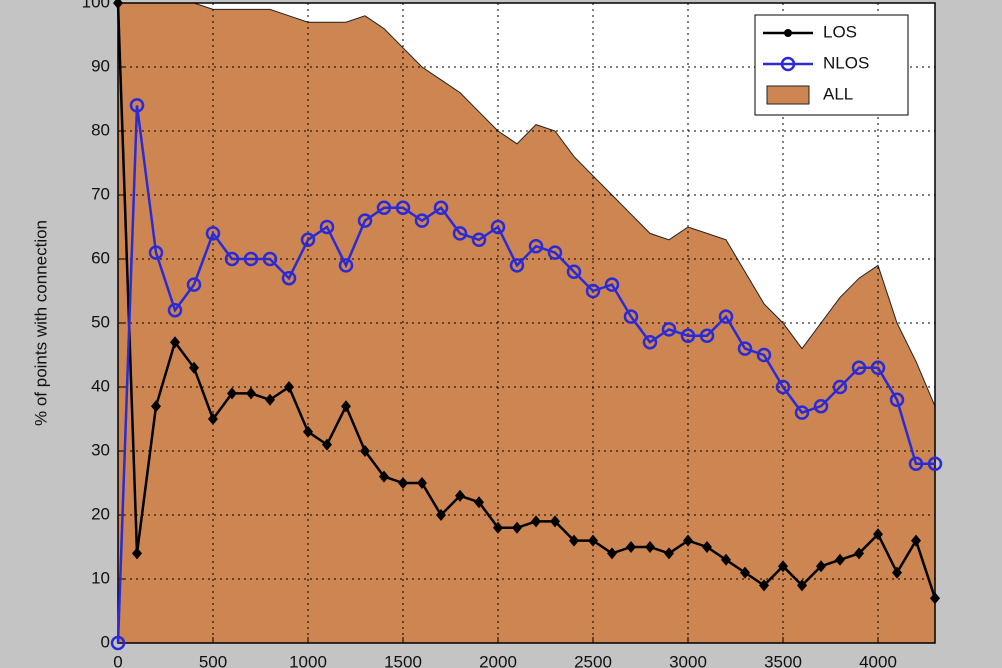 This screenshot has height=668, width=1002. What do you see at coordinates (100, 129) in the screenshot?
I see `y-tick-label: 80` at bounding box center [100, 129].